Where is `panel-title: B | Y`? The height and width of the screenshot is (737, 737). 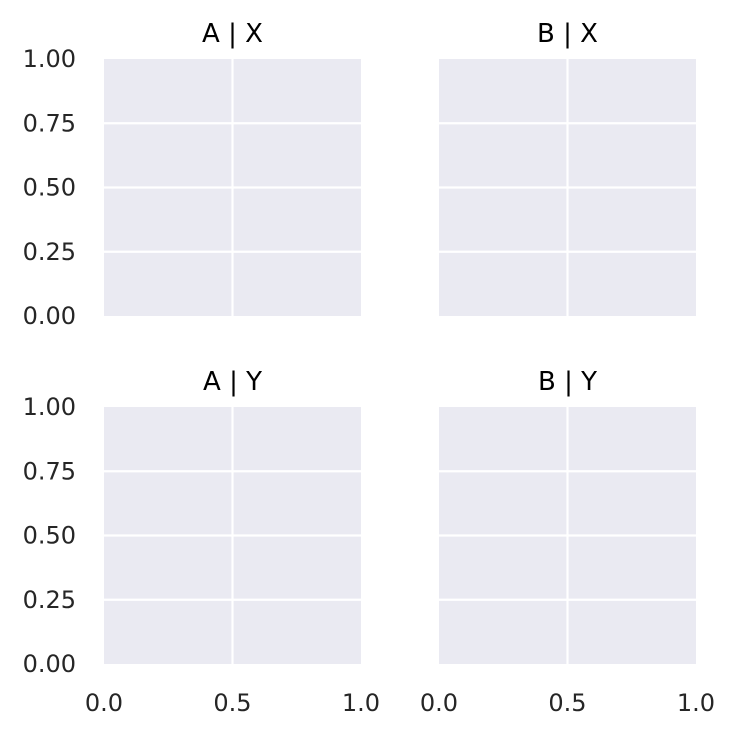 panel-title: B | Y is located at coordinates (567, 382).